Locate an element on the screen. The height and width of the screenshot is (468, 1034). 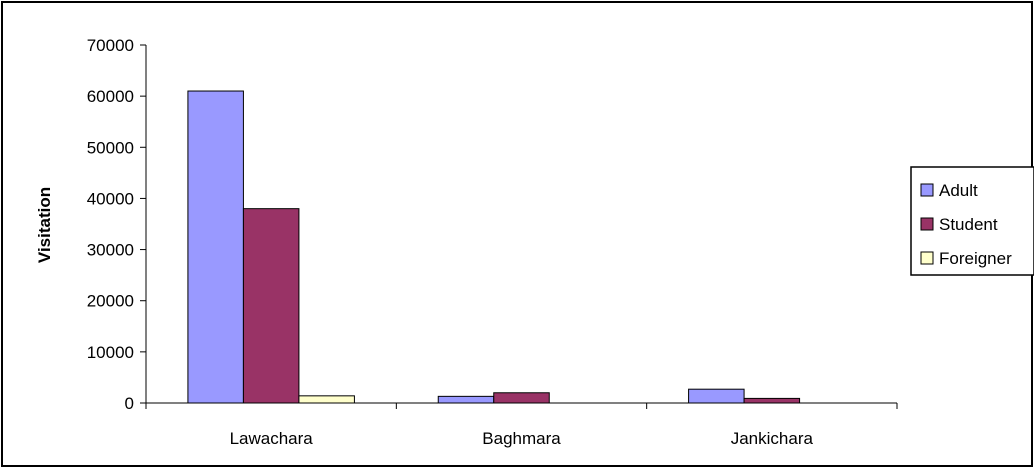
y-tick-label: 60000 is located at coordinates (110, 96).